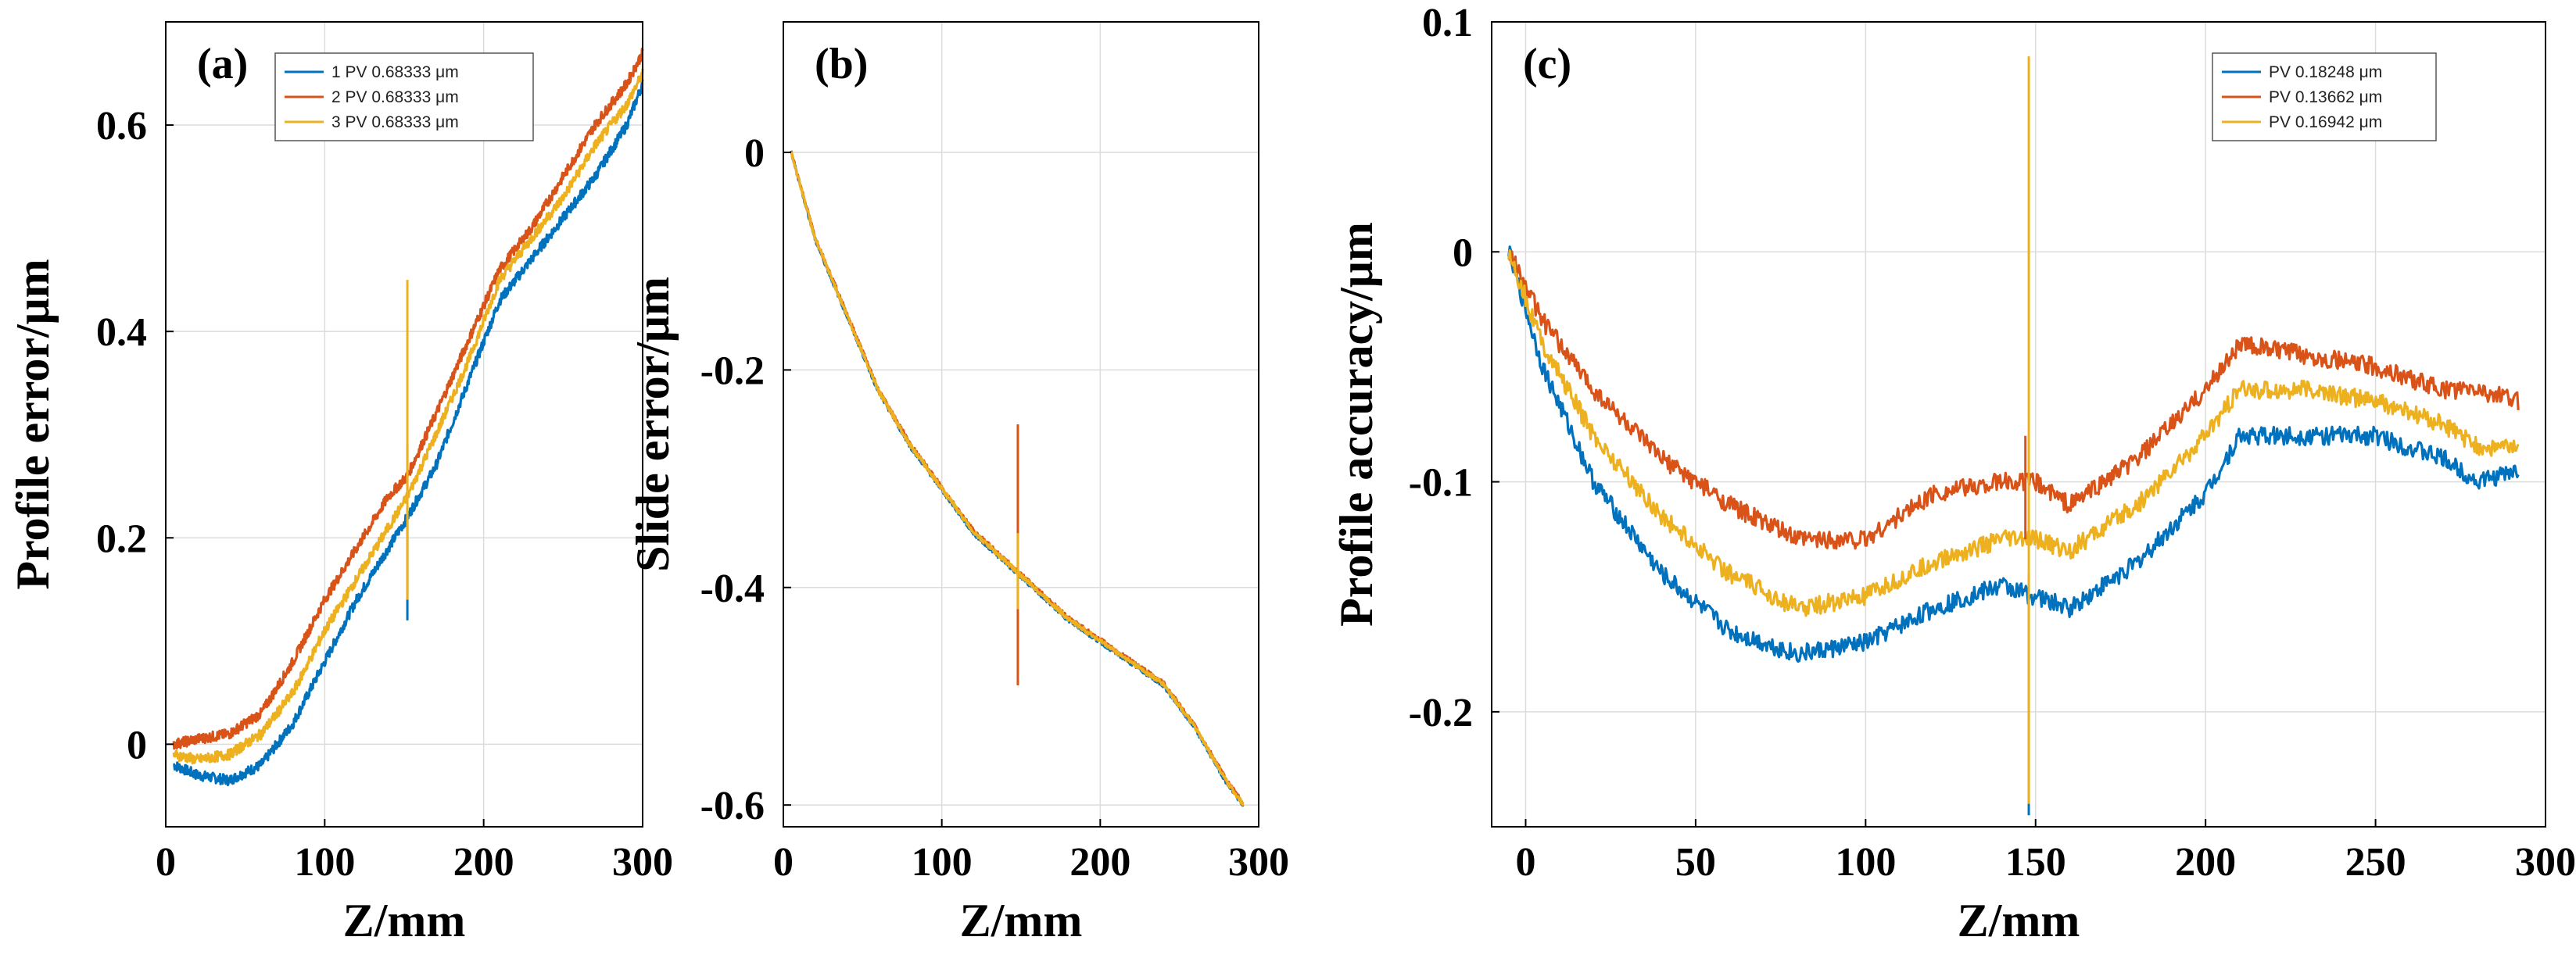  I want to click on panel-b-y-ticks: -0.6 -0.4 -0.2 0, so click(745, 479).